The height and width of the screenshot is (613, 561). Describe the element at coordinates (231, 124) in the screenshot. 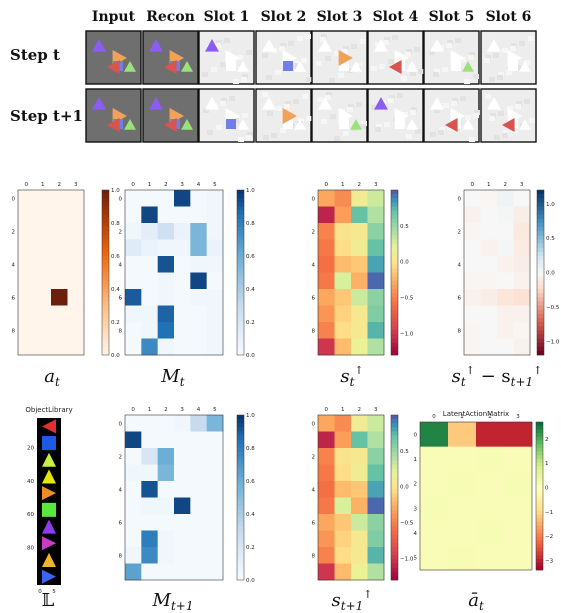

I see `square-blue` at that location.